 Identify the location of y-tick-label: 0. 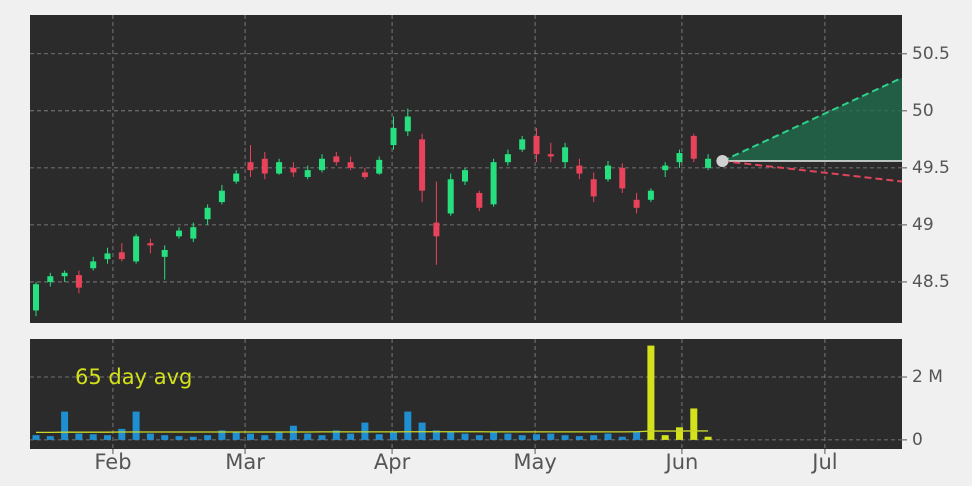
(917, 440).